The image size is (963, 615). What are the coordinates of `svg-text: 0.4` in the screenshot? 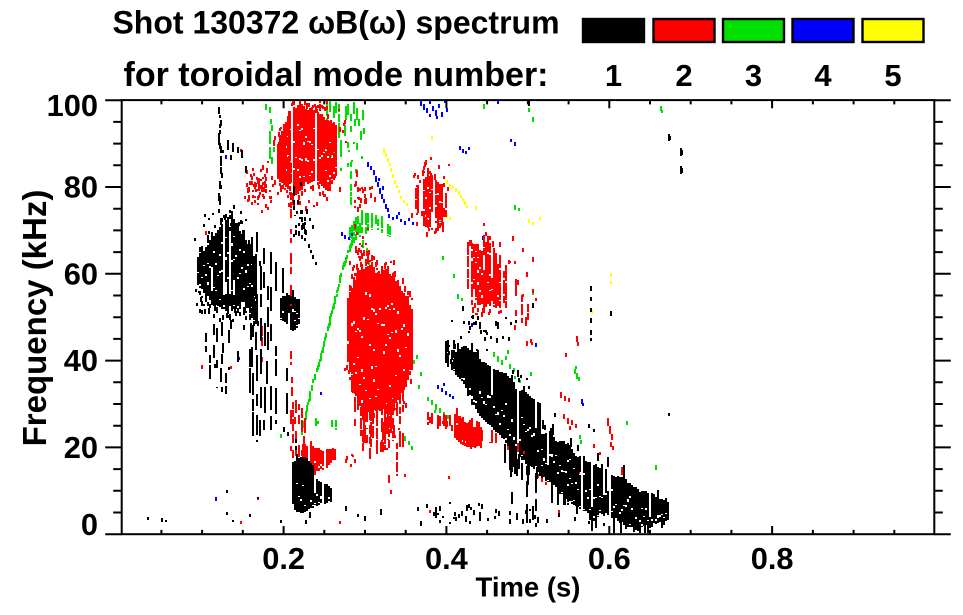 It's located at (446, 558).